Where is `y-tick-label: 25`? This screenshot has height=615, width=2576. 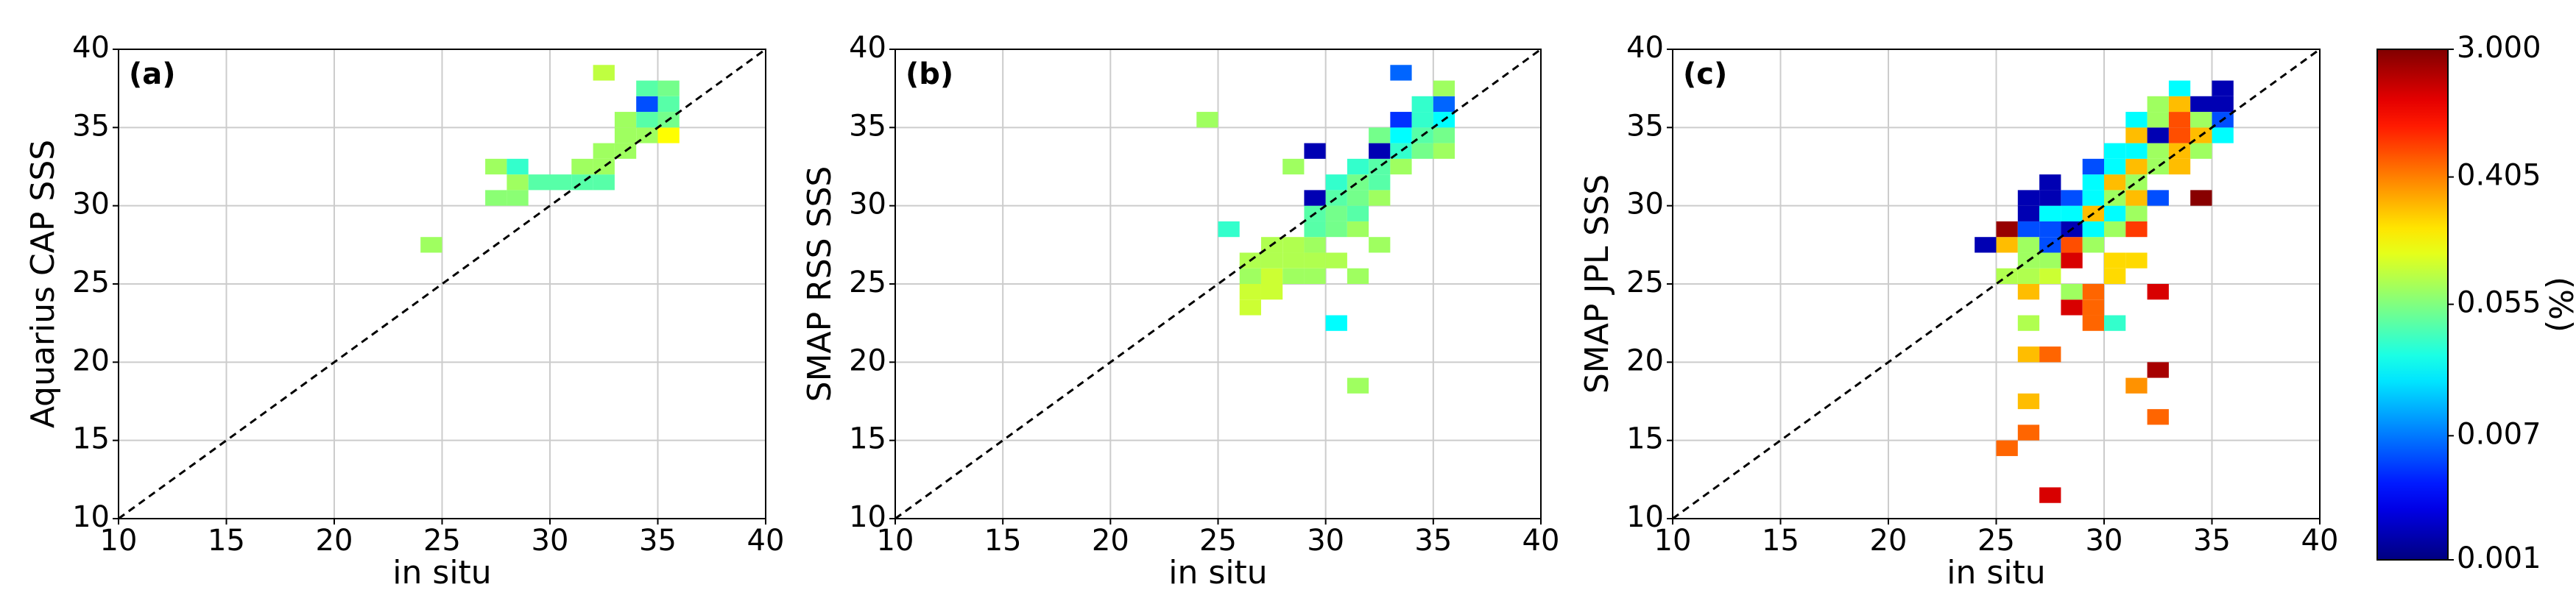 y-tick-label: 25 is located at coordinates (91, 282).